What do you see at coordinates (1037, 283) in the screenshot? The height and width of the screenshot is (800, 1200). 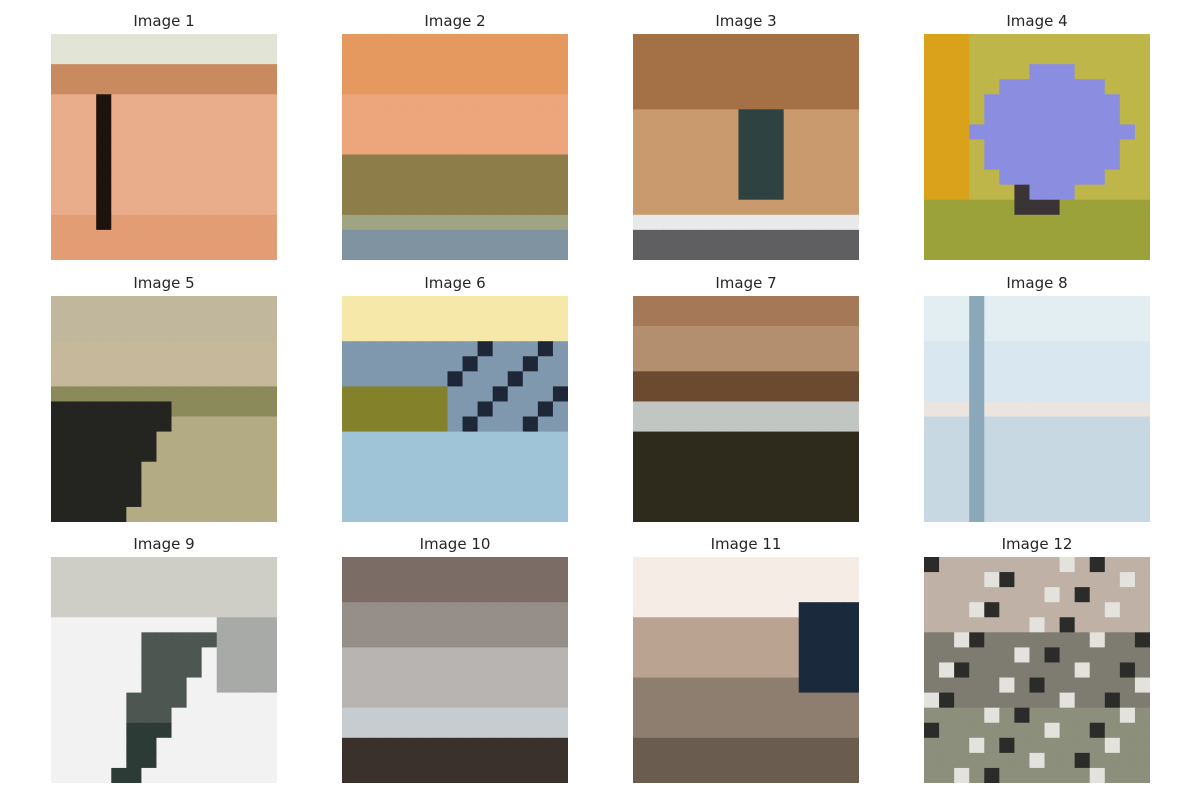 I see `image-title: Image 8` at bounding box center [1037, 283].